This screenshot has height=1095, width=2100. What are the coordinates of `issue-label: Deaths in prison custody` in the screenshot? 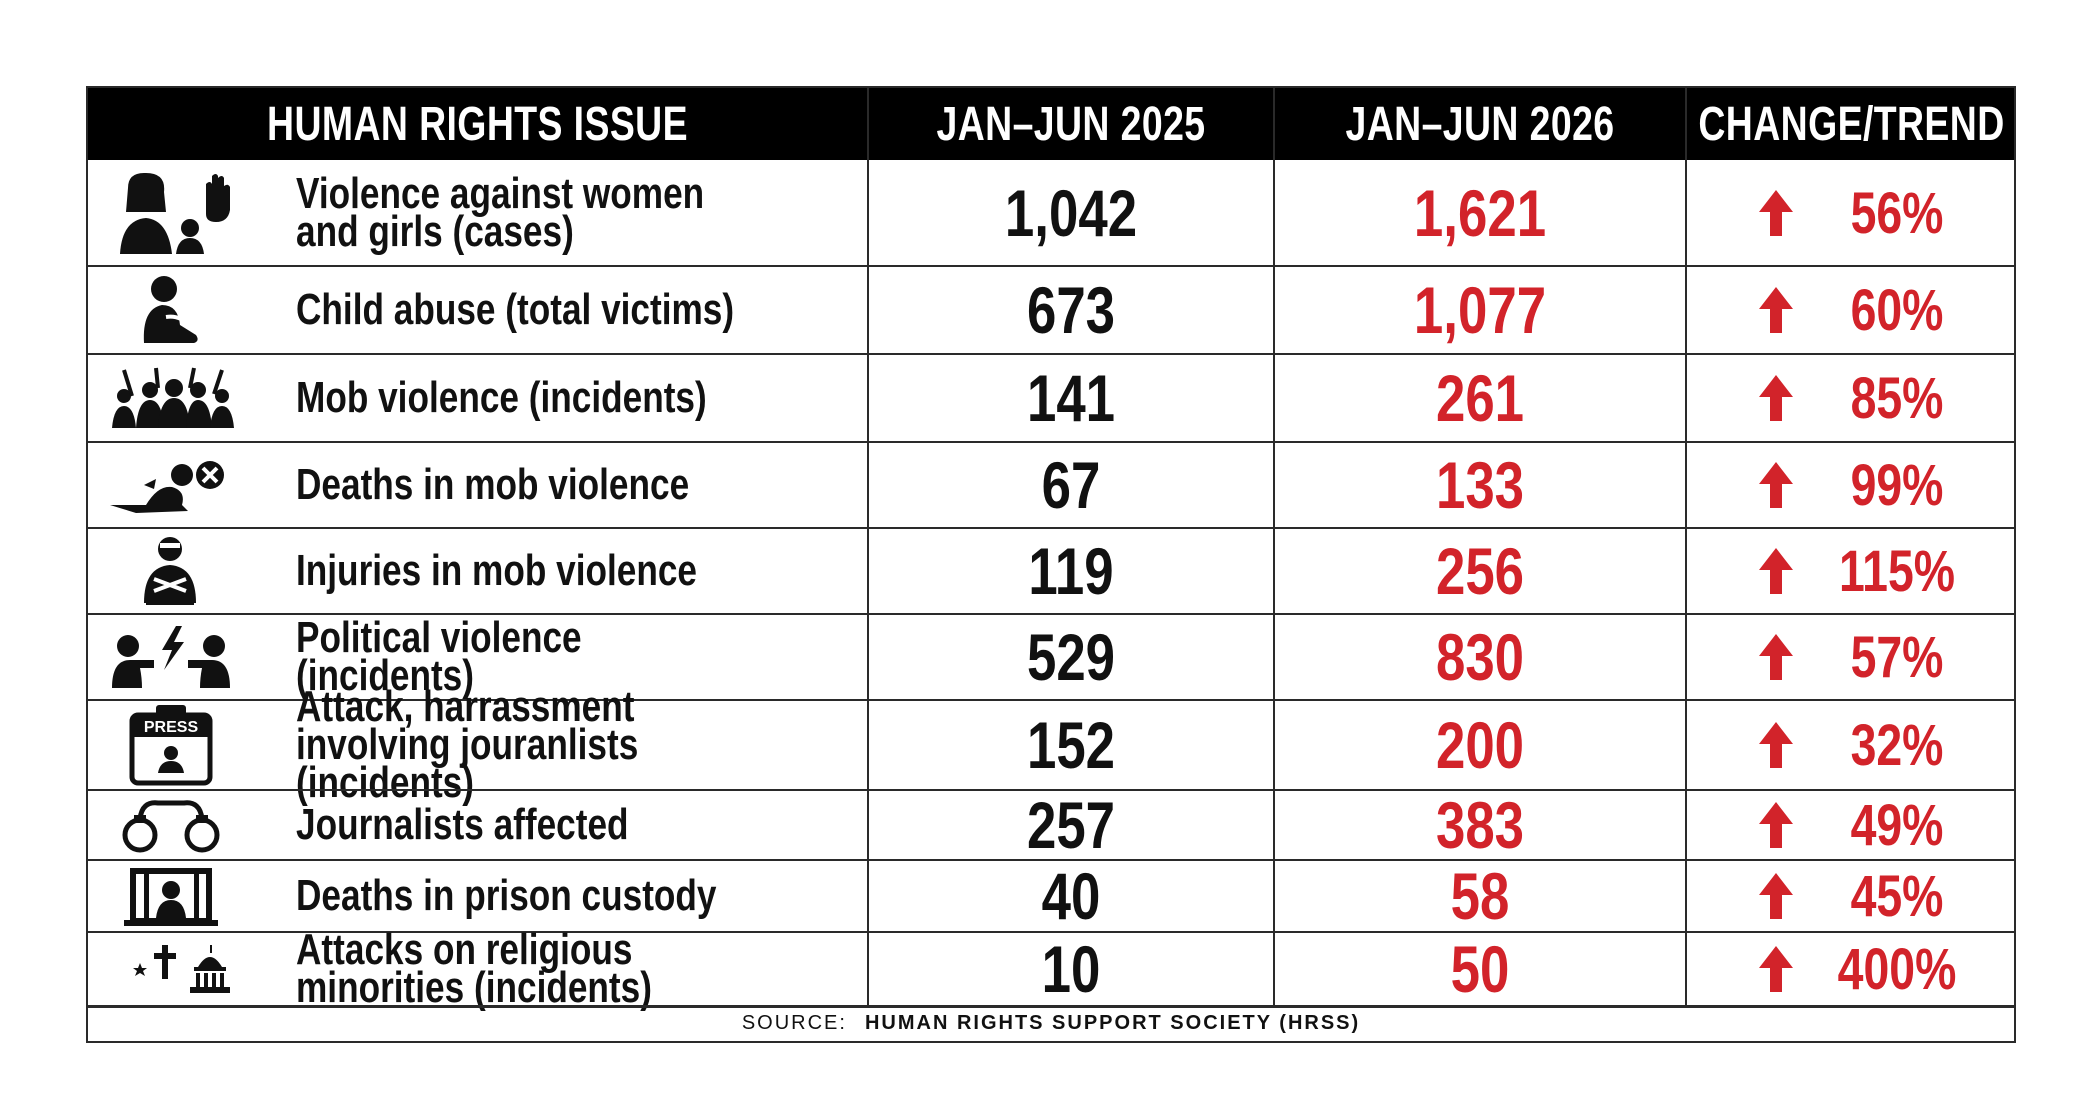 It's located at (506, 895).